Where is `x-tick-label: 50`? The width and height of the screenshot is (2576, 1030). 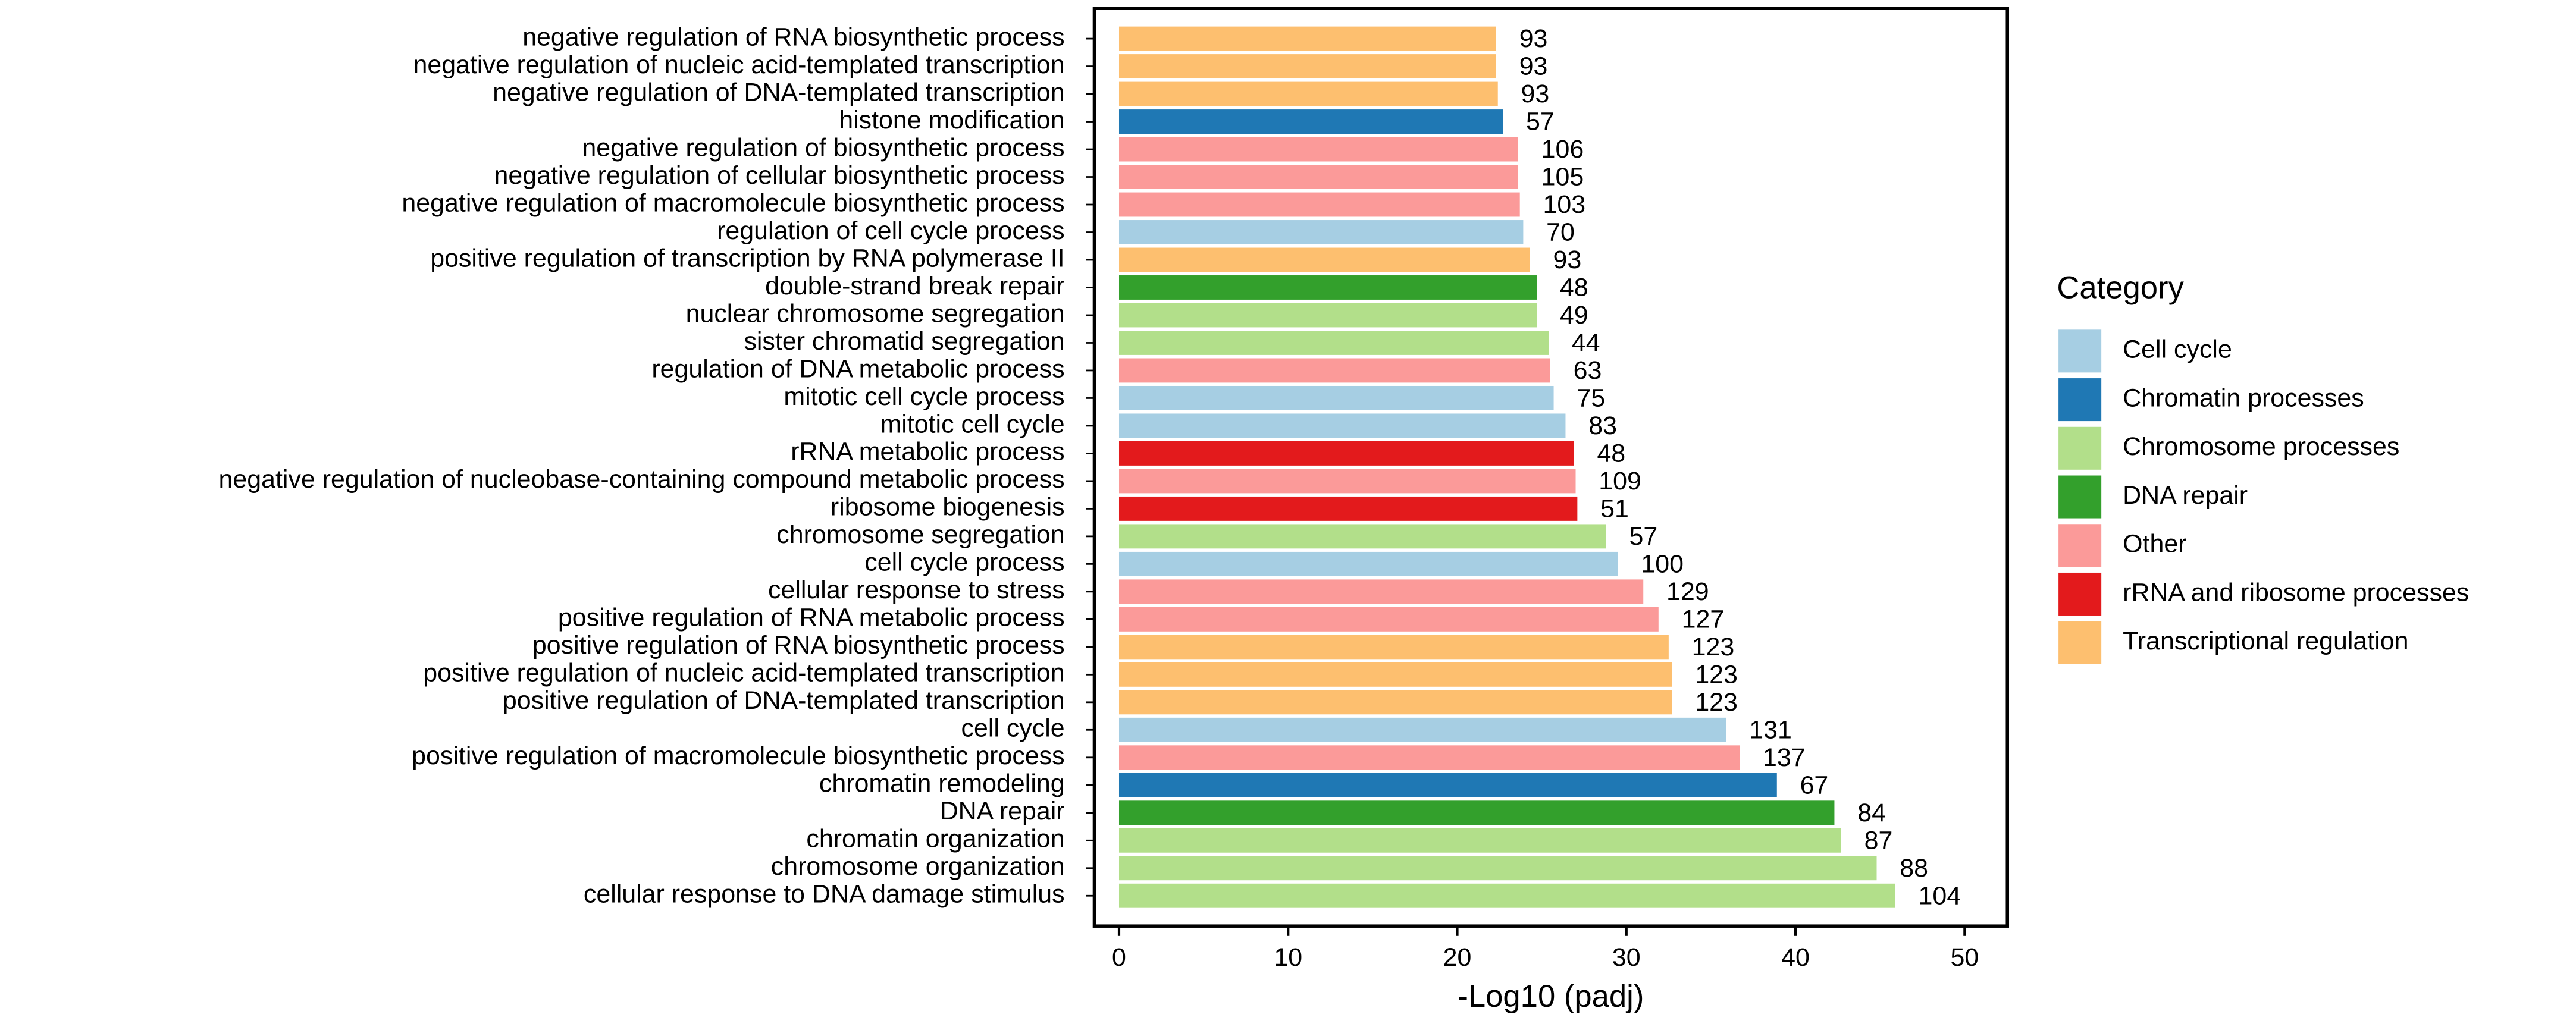
x-tick-label: 50 is located at coordinates (1965, 957).